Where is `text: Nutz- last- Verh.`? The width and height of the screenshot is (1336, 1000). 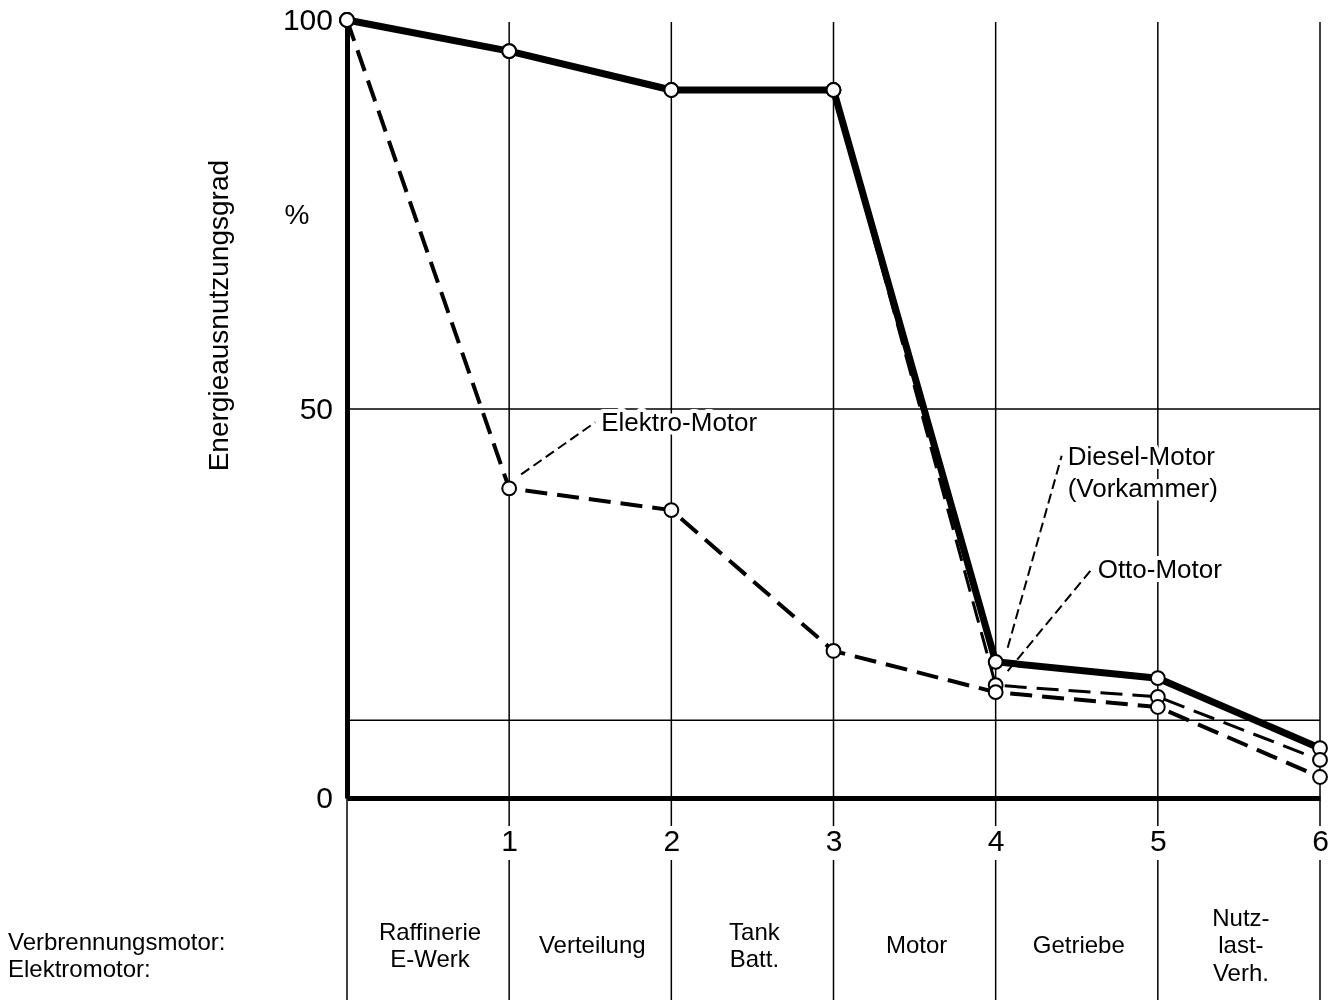 text: Nutz- last- Verh. is located at coordinates (1241, 944).